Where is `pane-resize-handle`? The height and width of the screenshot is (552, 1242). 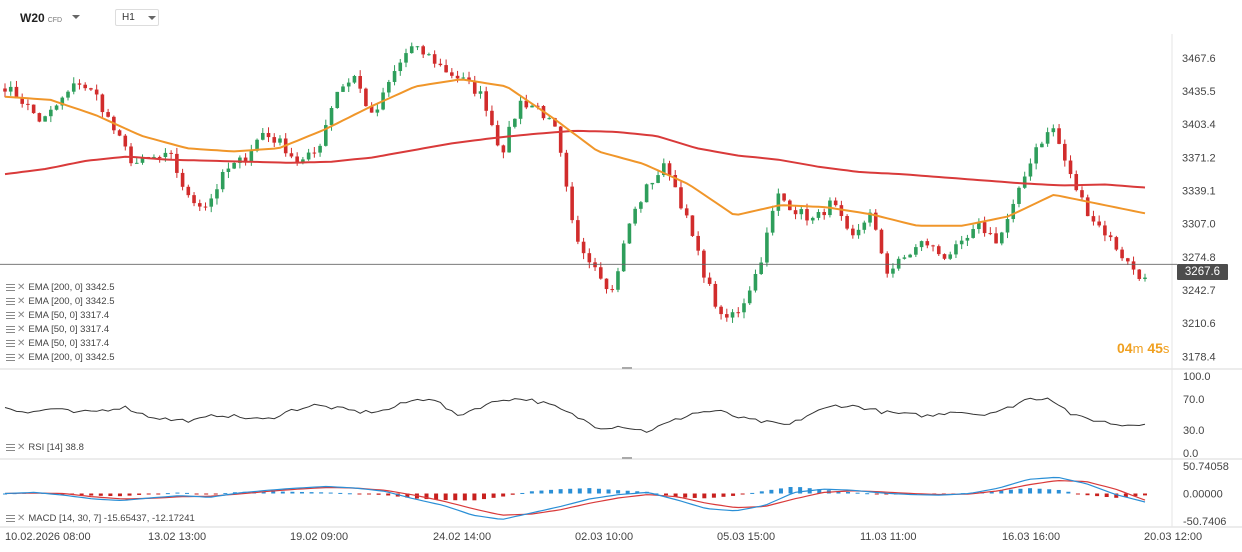
pane-resize-handle is located at coordinates (627, 458).